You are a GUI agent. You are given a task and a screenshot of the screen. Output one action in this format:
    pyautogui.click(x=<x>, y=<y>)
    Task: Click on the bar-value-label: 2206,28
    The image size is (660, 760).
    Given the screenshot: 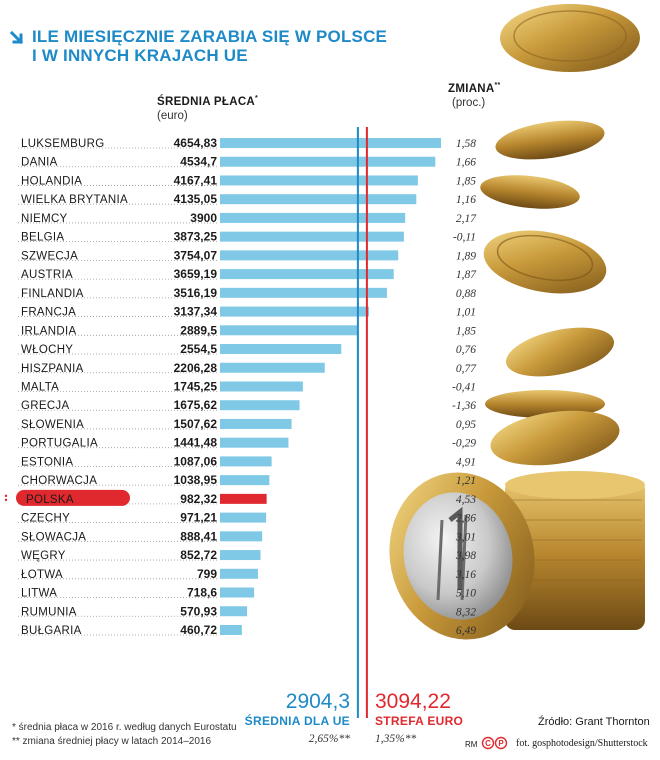 What is the action you would take?
    pyautogui.click(x=196, y=368)
    